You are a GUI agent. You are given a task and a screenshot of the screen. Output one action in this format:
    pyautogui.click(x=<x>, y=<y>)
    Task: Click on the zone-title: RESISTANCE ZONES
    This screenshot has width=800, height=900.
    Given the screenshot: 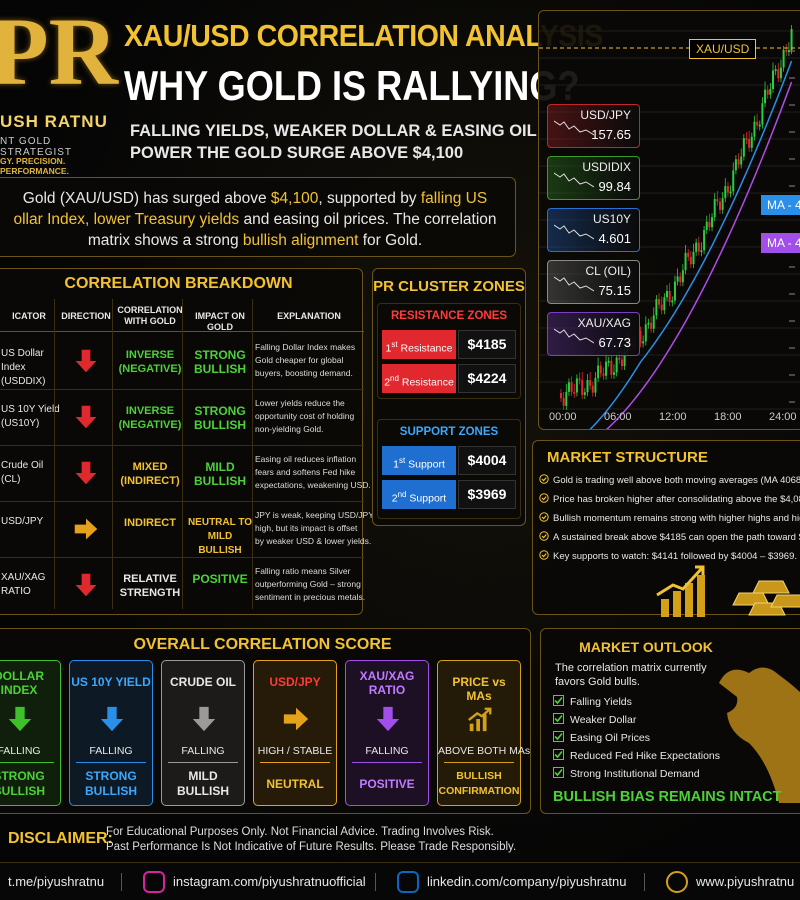 What is the action you would take?
    pyautogui.click(x=449, y=316)
    